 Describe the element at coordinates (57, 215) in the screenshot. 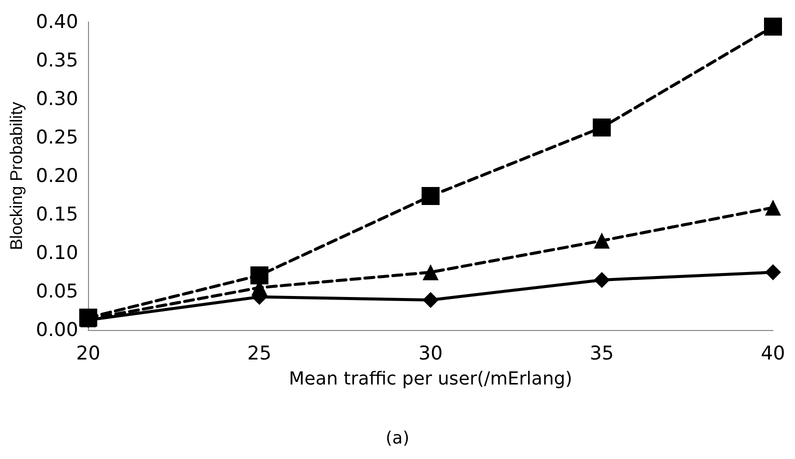

I see `y-tick-label: 0.15` at that location.